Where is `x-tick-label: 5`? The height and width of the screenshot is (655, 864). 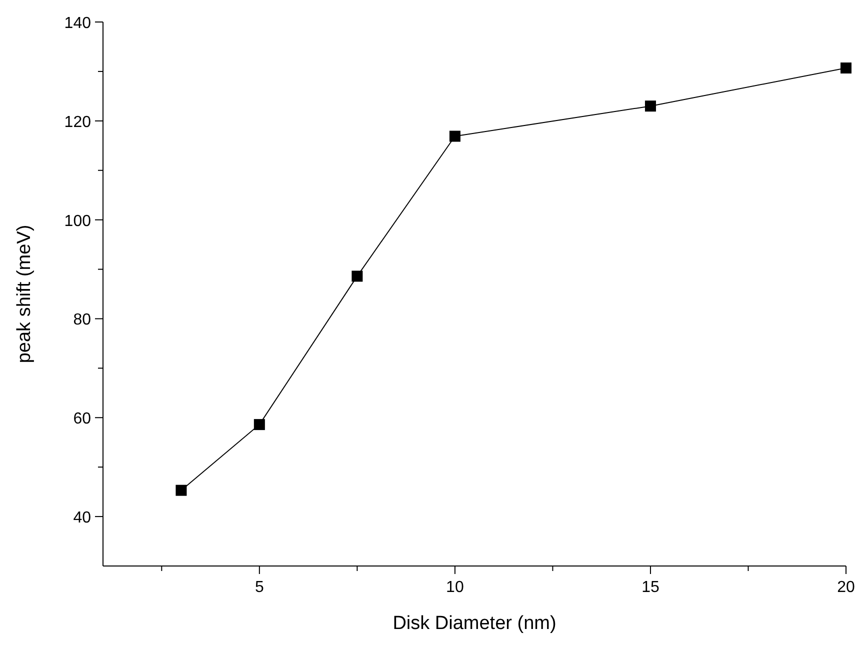 x-tick-label: 5 is located at coordinates (259, 587).